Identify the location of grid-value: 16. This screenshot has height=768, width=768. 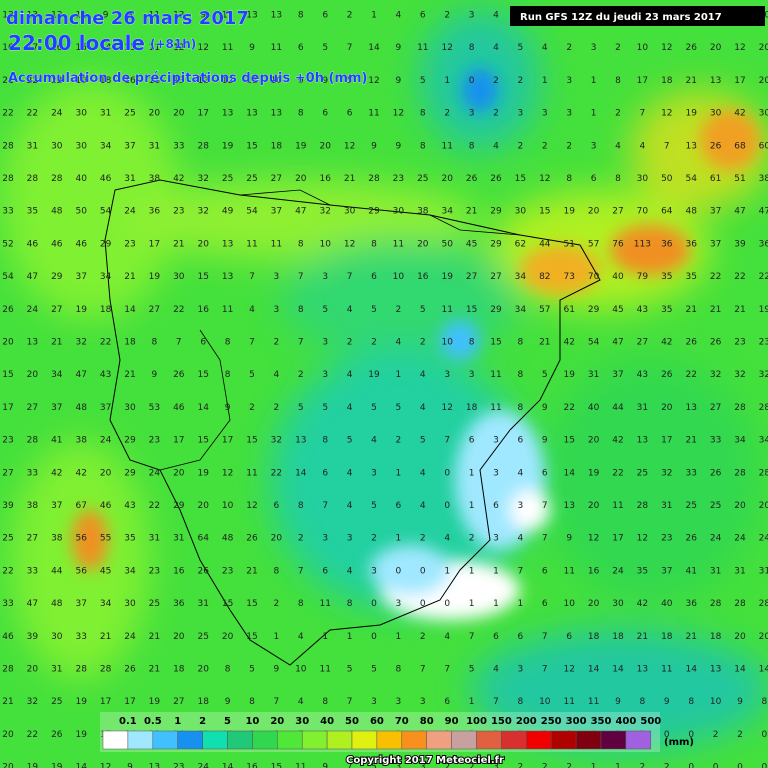
(325, 179).